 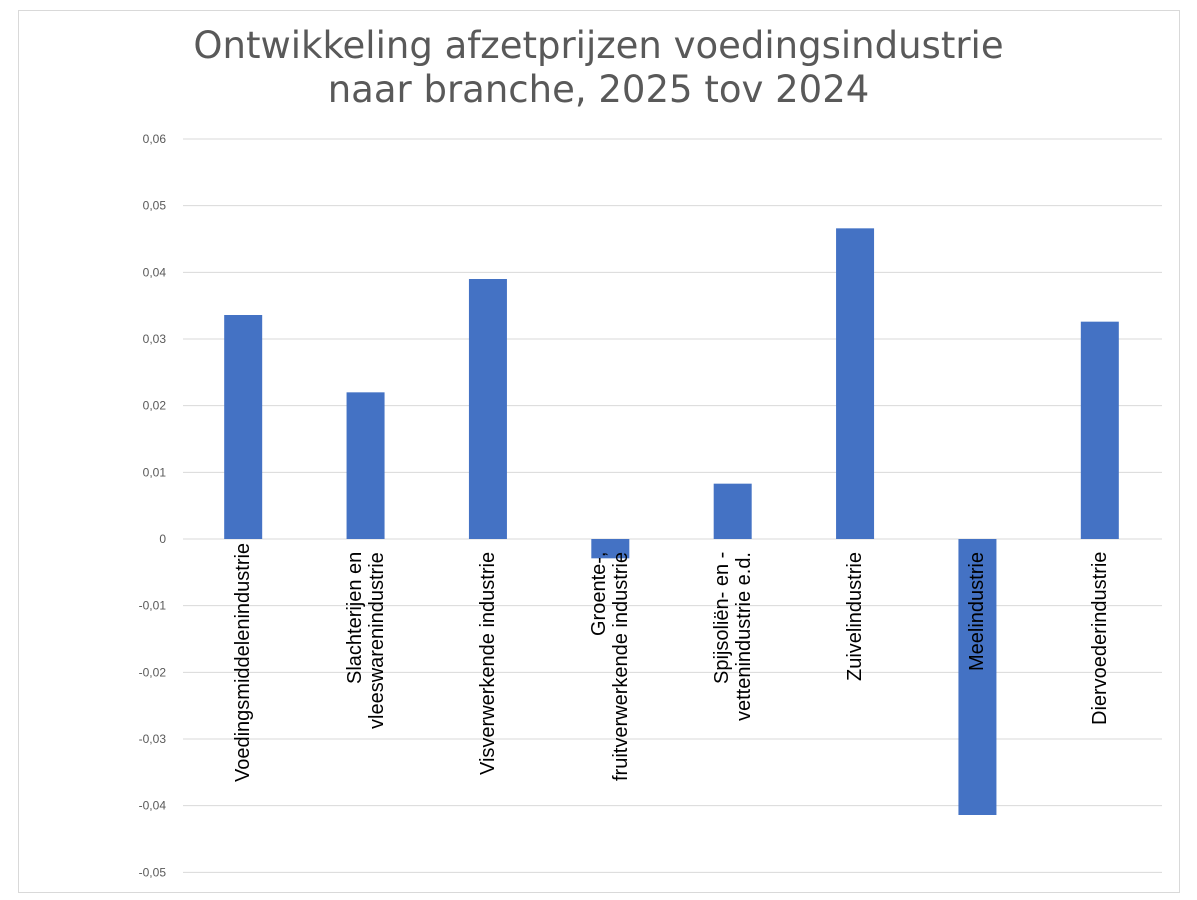 What do you see at coordinates (155, 206) in the screenshot?
I see `y-tick-label: 0,05` at bounding box center [155, 206].